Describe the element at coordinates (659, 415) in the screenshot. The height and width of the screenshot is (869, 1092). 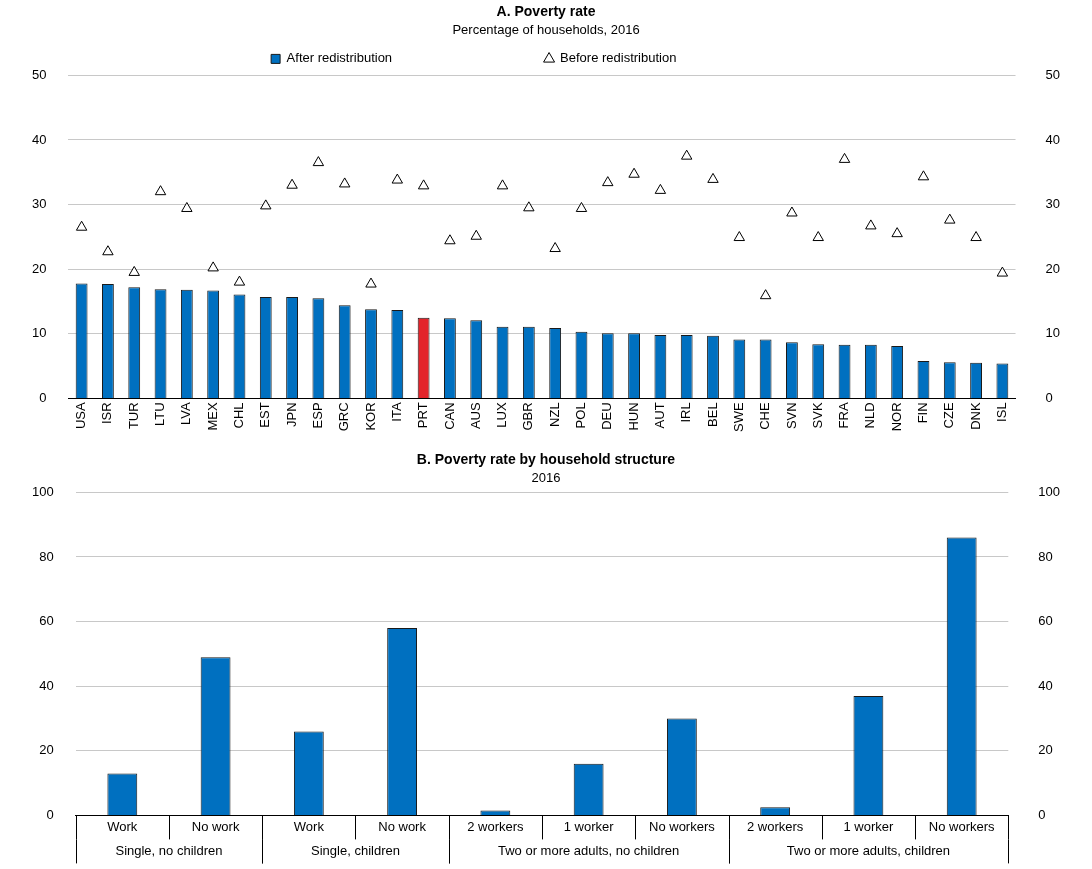
I see `x-tick-label: AUT` at that location.